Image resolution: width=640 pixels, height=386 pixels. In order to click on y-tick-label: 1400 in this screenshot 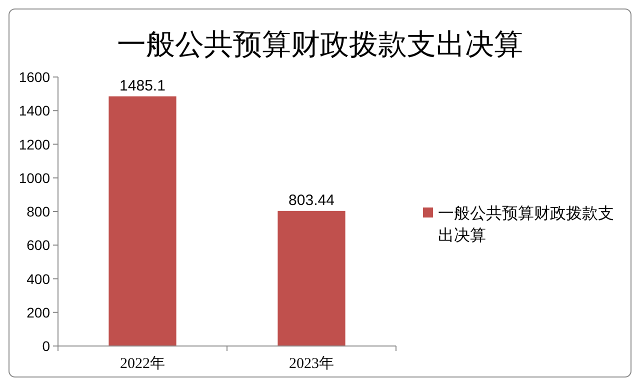, I will do `click(34, 110)`.